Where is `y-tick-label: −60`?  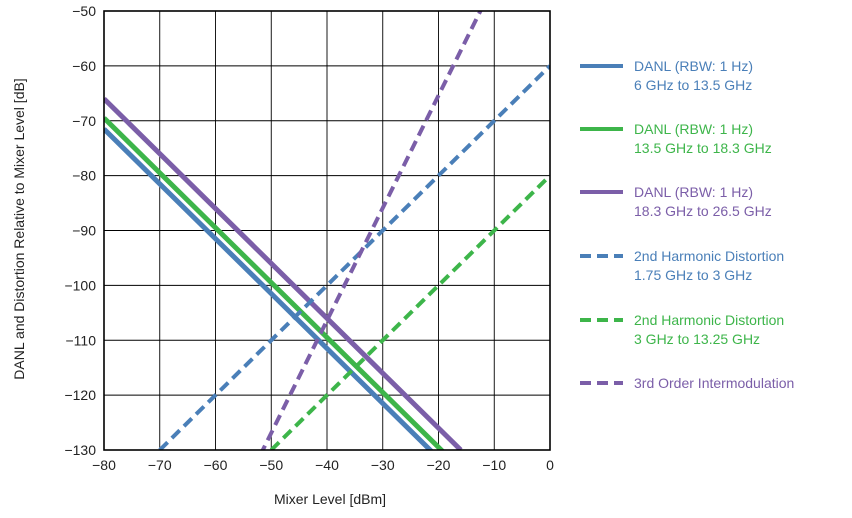
y-tick-label: −60 is located at coordinates (84, 66).